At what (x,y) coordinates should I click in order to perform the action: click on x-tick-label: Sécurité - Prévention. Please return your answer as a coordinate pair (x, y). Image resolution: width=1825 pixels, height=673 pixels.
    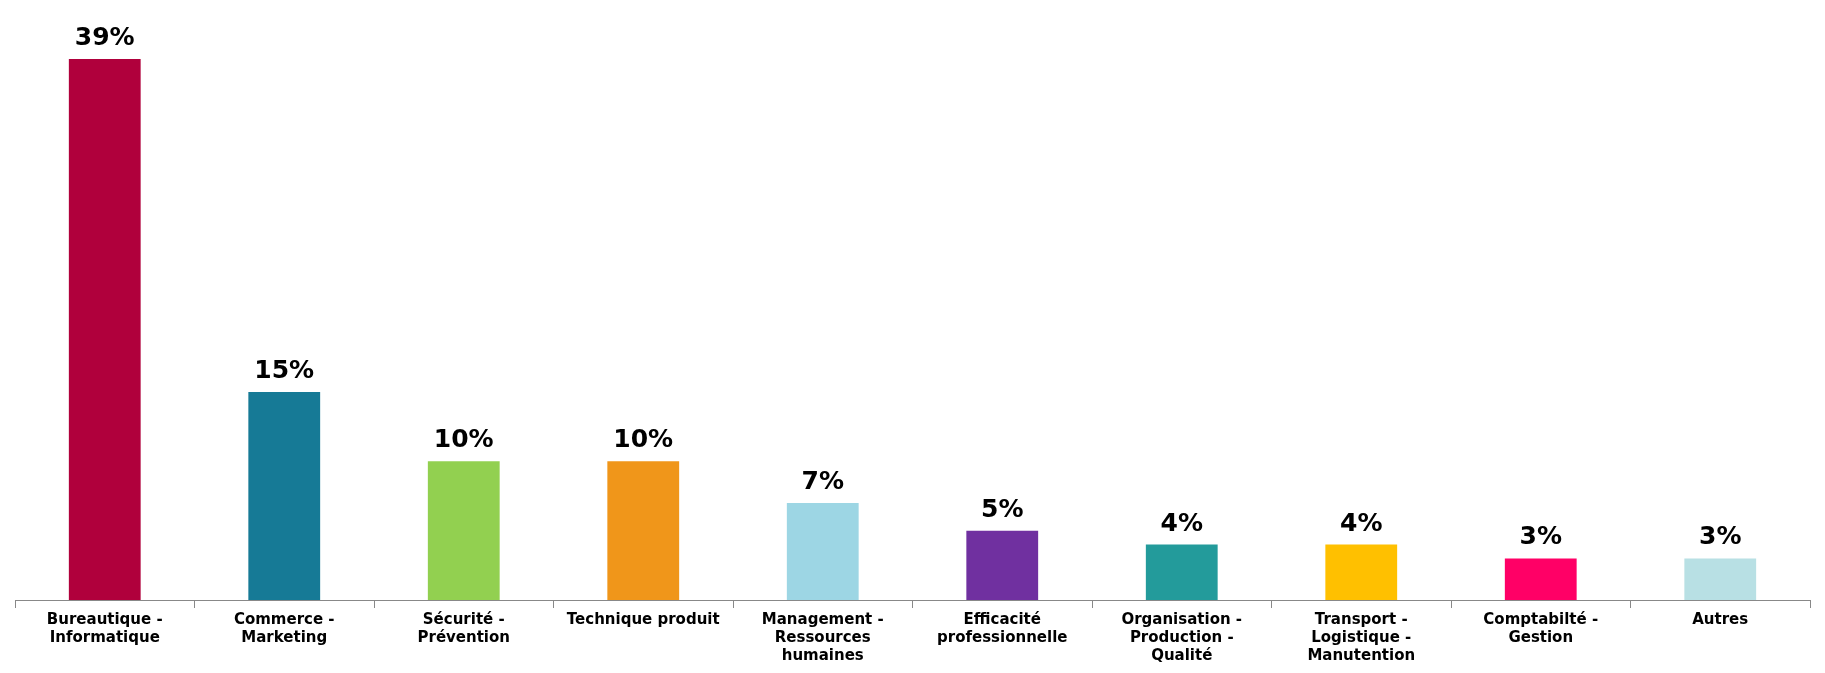
    Looking at the image, I should click on (463, 627).